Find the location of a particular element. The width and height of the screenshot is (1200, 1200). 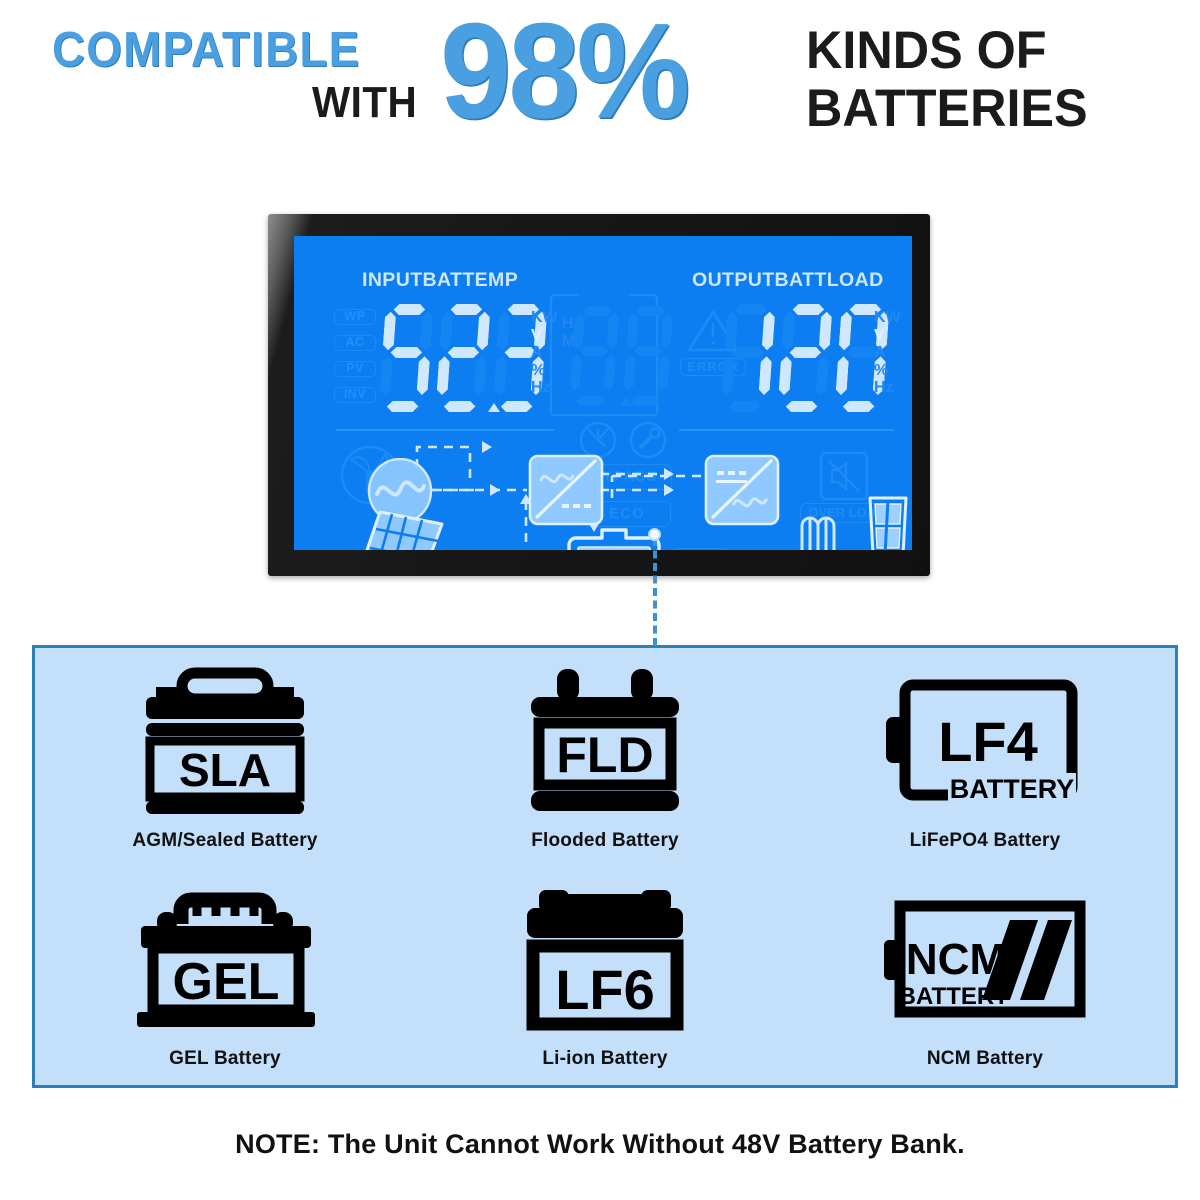

lcd-mode-tag-ac: AC is located at coordinates (355, 343).